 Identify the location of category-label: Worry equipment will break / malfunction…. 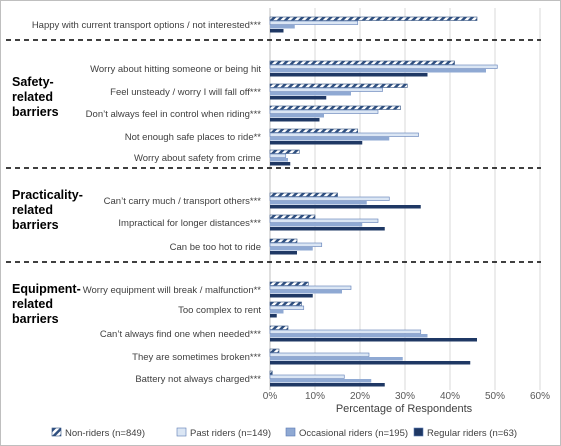
(172, 290).